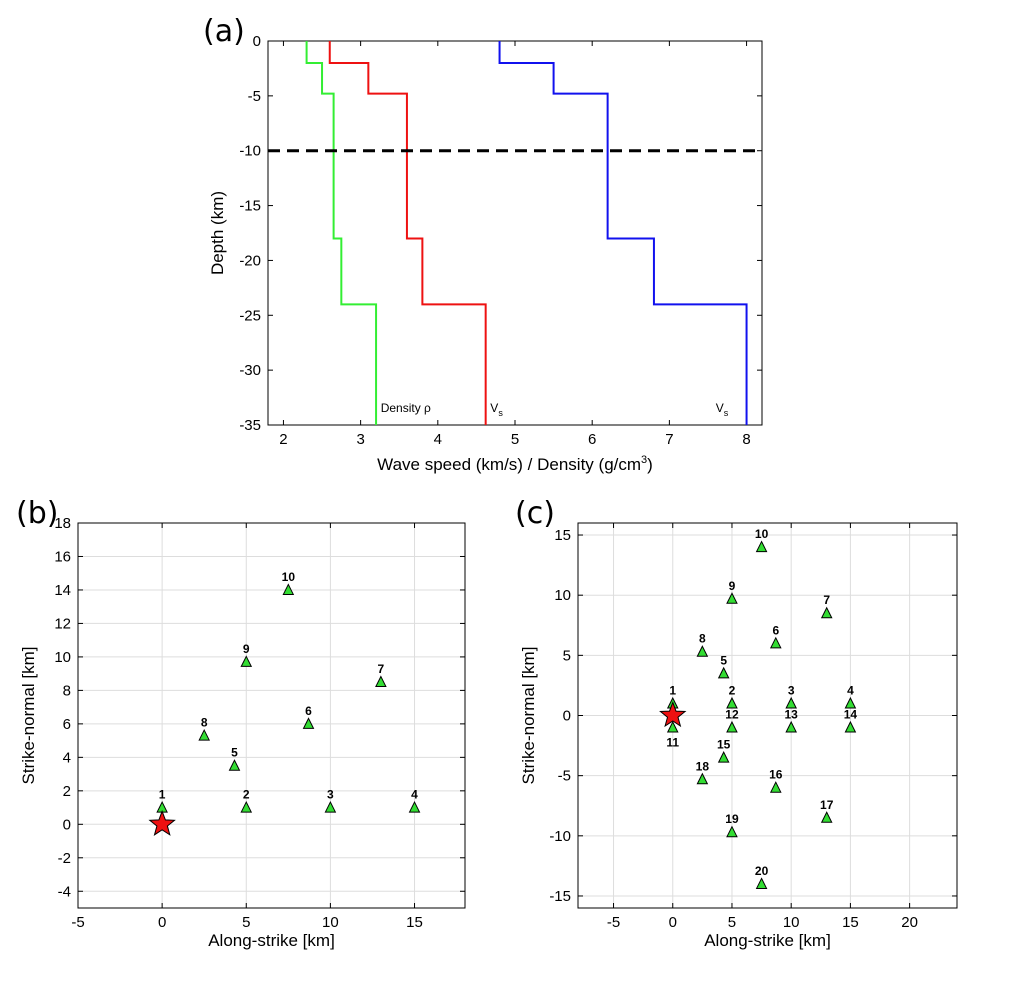  Describe the element at coordinates (37, 513) in the screenshot. I see `panel-label-b: (b)` at that location.